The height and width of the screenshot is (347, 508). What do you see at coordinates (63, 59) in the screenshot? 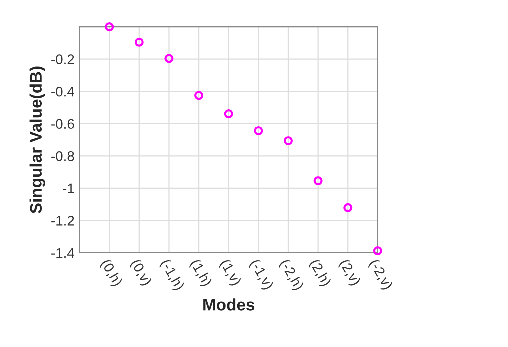
I see `y-tick-label: -0.2` at bounding box center [63, 59].